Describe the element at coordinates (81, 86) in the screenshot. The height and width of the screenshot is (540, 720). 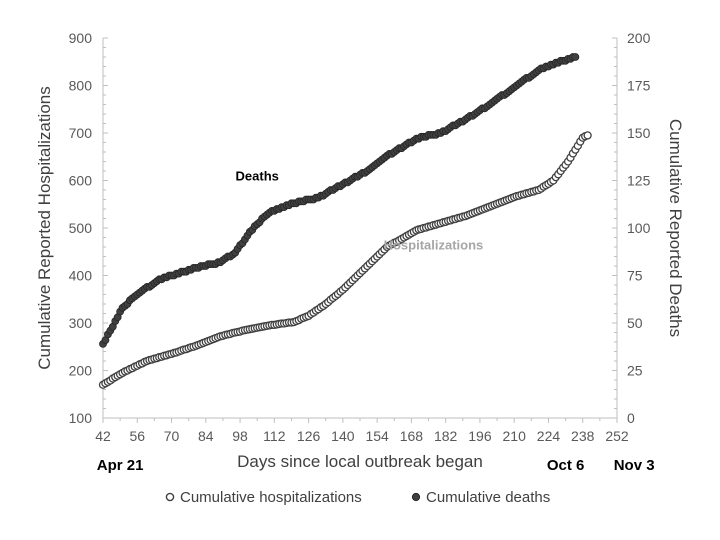
I see `left-y-tick-label: 800` at that location.